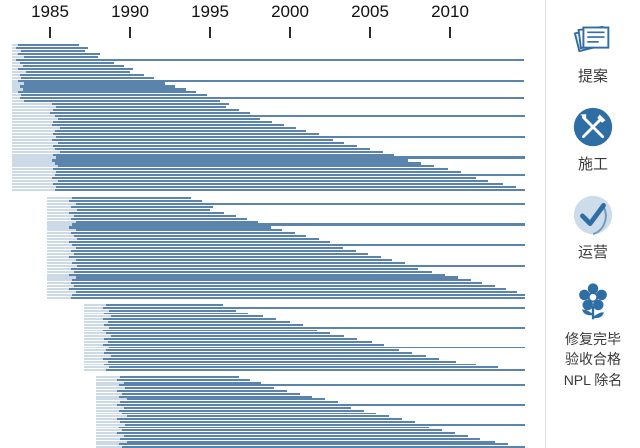 The height and width of the screenshot is (448, 640). What do you see at coordinates (593, 127) in the screenshot?
I see `tools-icon` at bounding box center [593, 127].